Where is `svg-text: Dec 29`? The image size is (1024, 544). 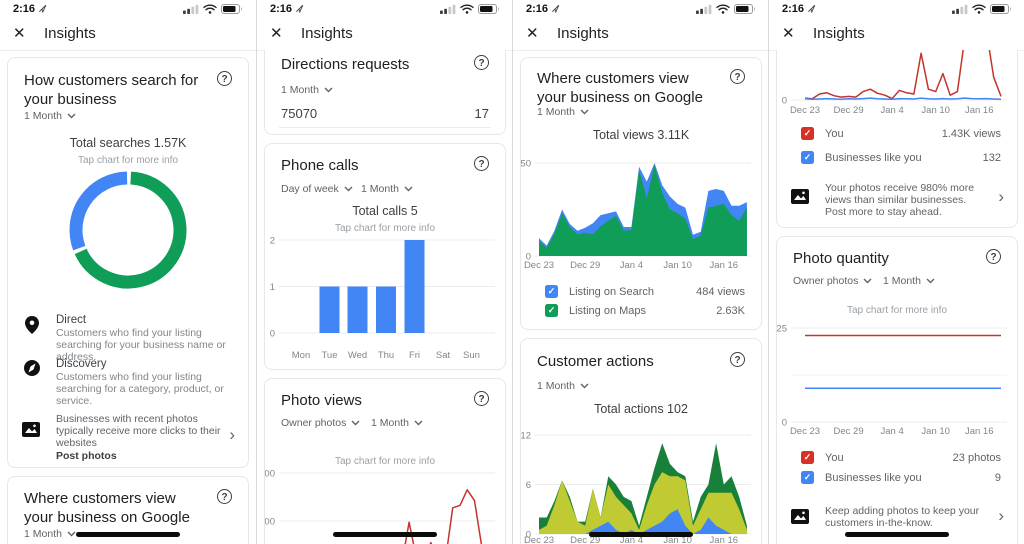 svg-text: Dec 29 is located at coordinates (585, 539).